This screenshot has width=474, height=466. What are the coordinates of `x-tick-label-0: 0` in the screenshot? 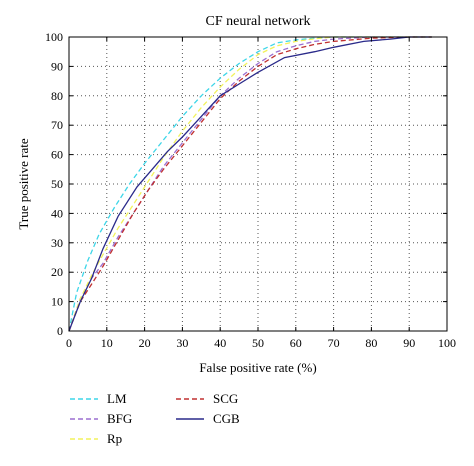 It's located at (69, 343).